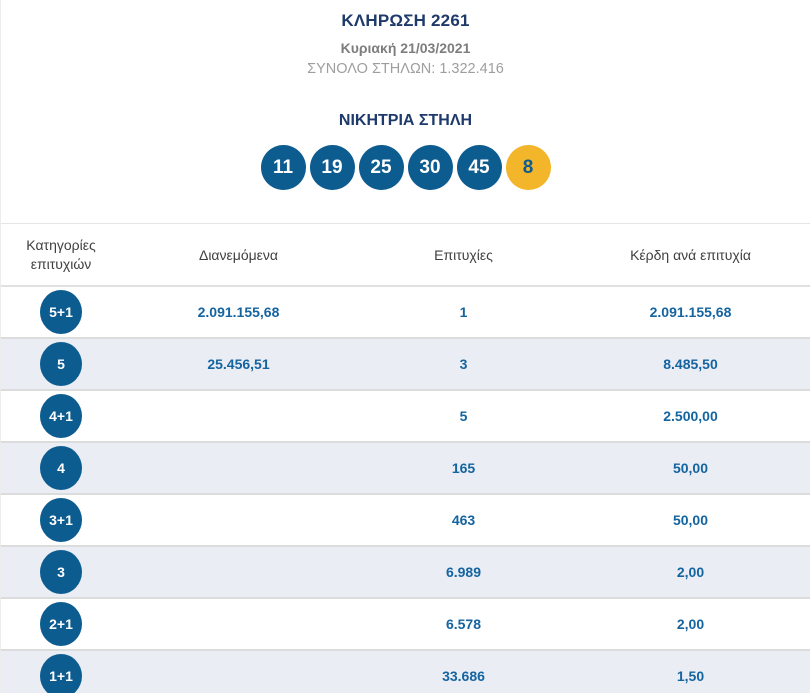 The width and height of the screenshot is (810, 693). Describe the element at coordinates (405, 20) in the screenshot. I see `page-title: ΚΛΗΡΩΣΗ 2261` at that location.